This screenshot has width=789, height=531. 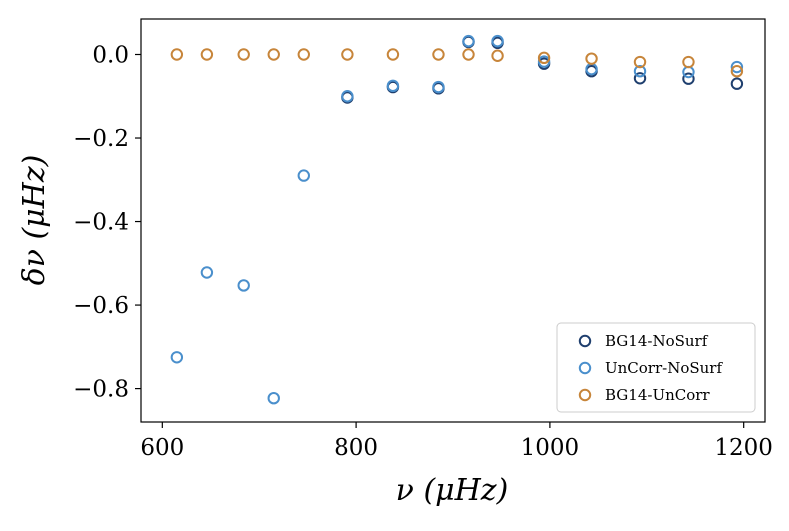 What do you see at coordinates (743, 448) in the screenshot?
I see `x-tick-label: 1200` at bounding box center [743, 448].